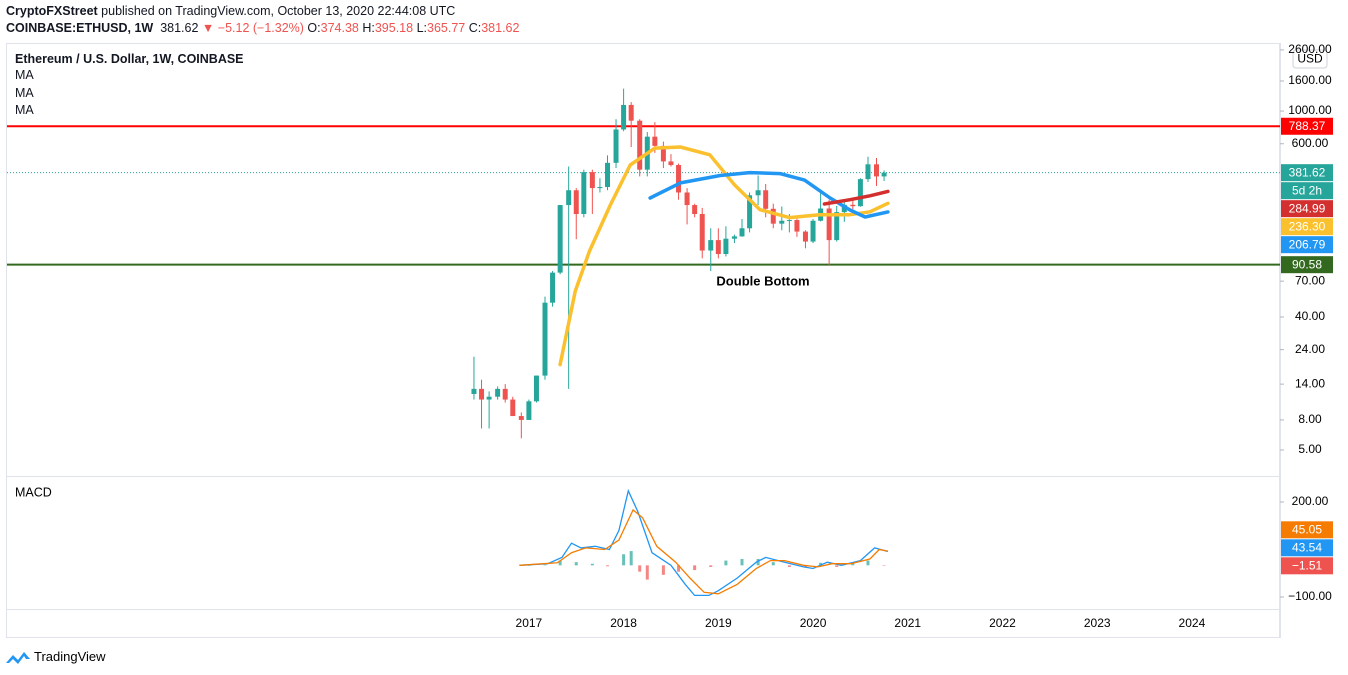  Describe the element at coordinates (1310, 596) in the screenshot. I see `y-tick-label: −100.00` at that location.